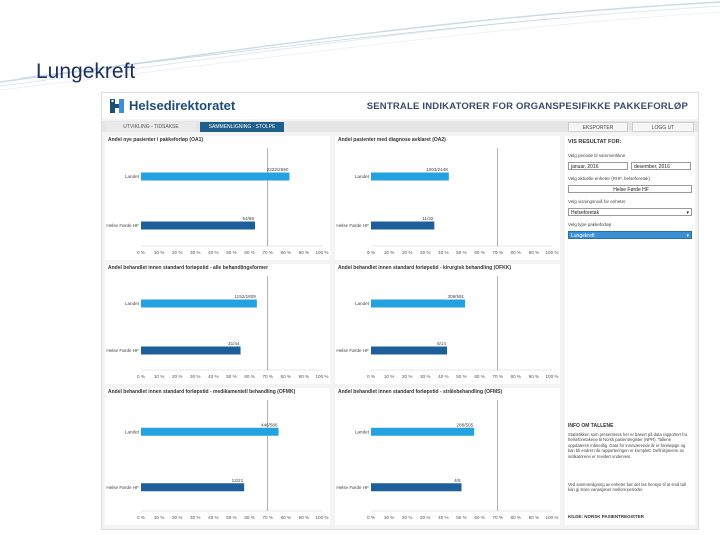 The height and width of the screenshot is (540, 720). Describe the element at coordinates (598, 127) in the screenshot. I see `export-button: EKSPORTER` at that location.